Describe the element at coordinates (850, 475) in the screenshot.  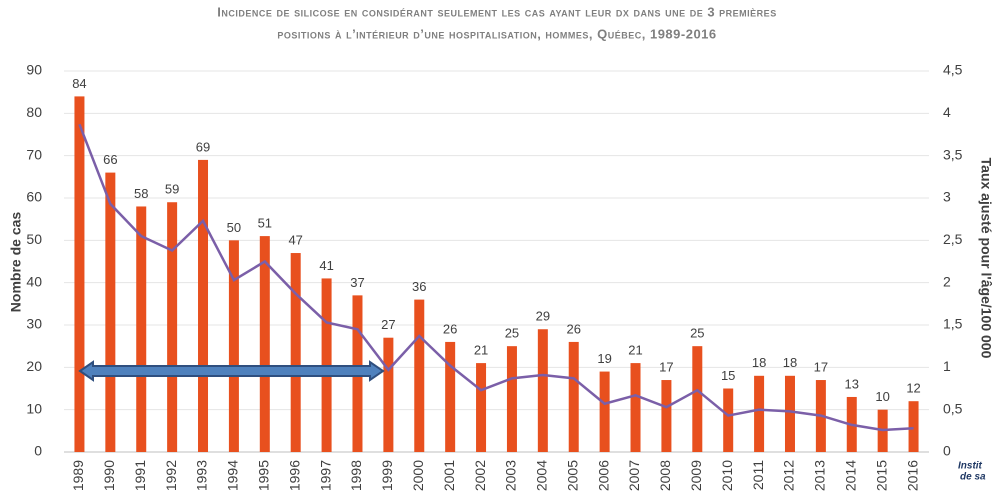
I see `x-tick-label: 2014` at that location.